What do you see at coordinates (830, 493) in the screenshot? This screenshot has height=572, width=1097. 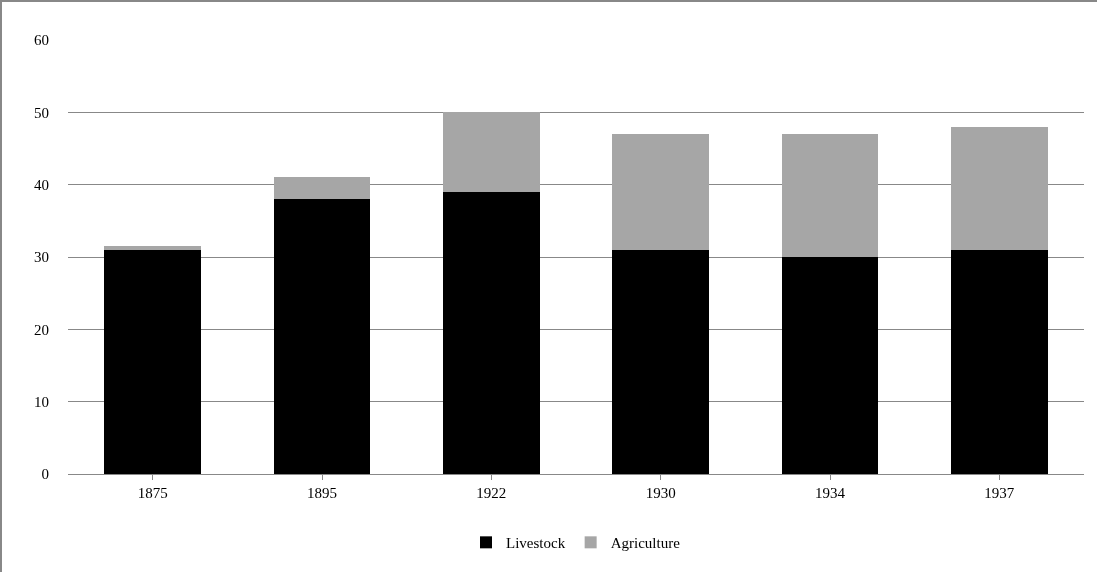 I see `x-tick-label: 1934` at bounding box center [830, 493].